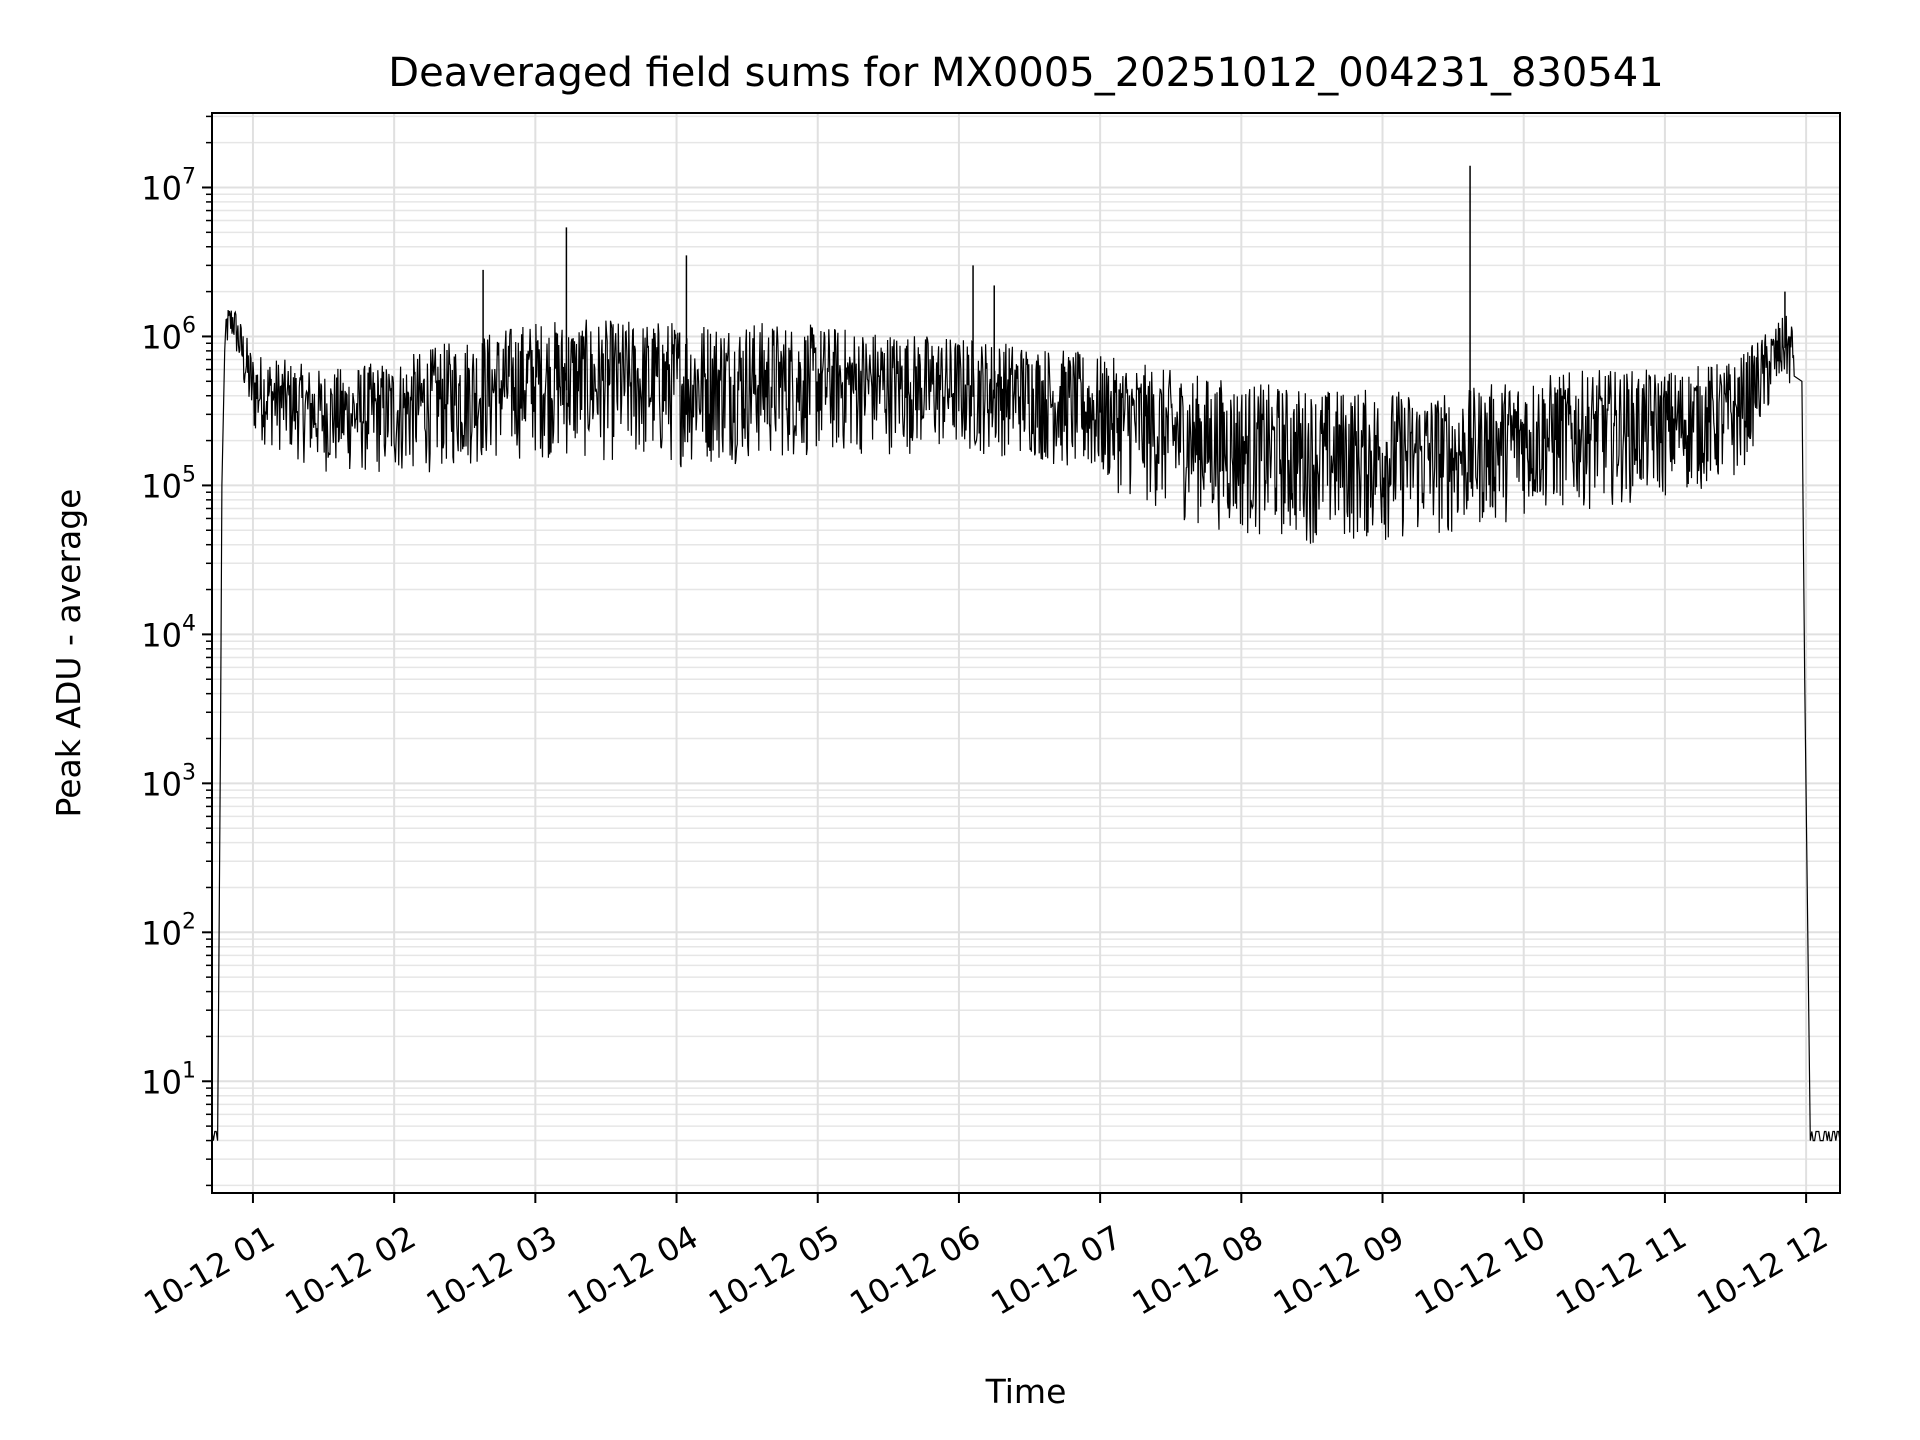 Image resolution: width=1920 pixels, height=1440 pixels. I want to click on y-tick-label-power: 5, so click(189, 474).